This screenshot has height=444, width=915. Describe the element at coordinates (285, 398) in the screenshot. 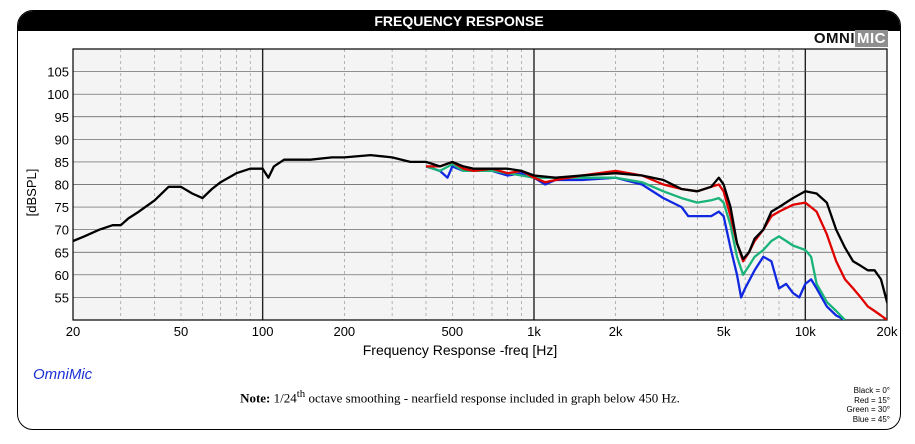

I see `note-prefix: 1/24` at that location.